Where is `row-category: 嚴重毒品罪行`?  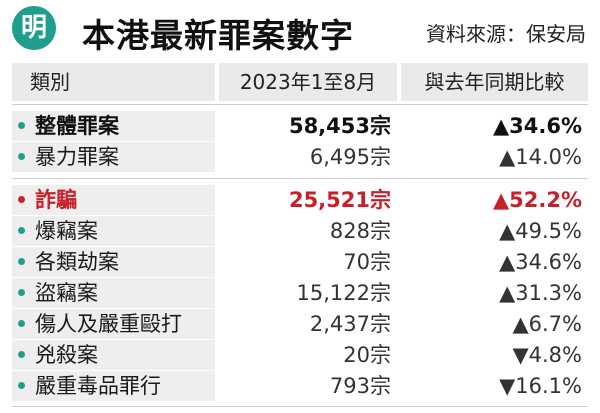
row-category: 嚴重毒品罪行 is located at coordinates (98, 386).